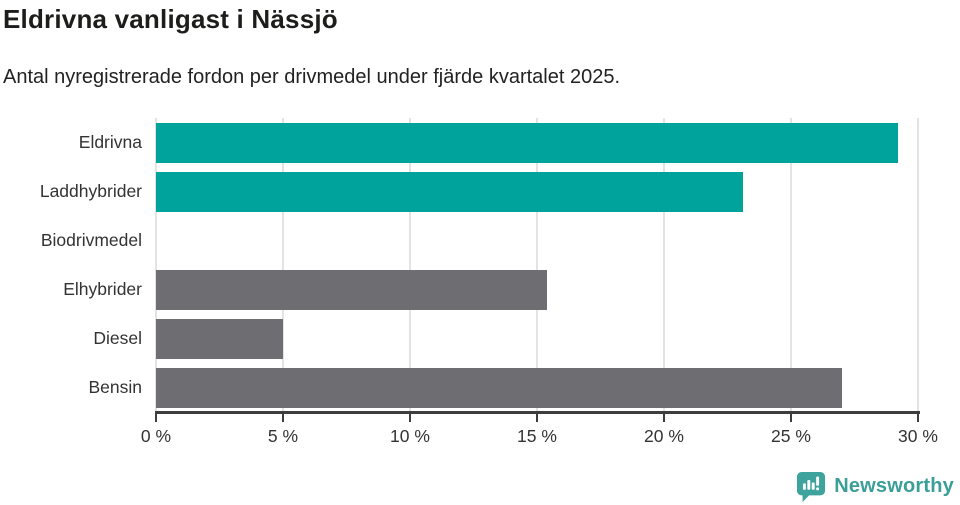 This screenshot has height=505, width=960. I want to click on x-axis: 0 % 5 % 10 % 15 % 20 % 25 % 30 %, so click(539, 437).